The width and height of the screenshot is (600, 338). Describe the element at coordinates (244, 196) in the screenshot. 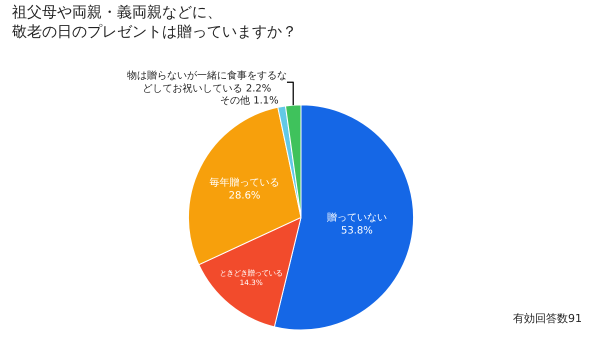

I see `data-label: 28.6%` at that location.